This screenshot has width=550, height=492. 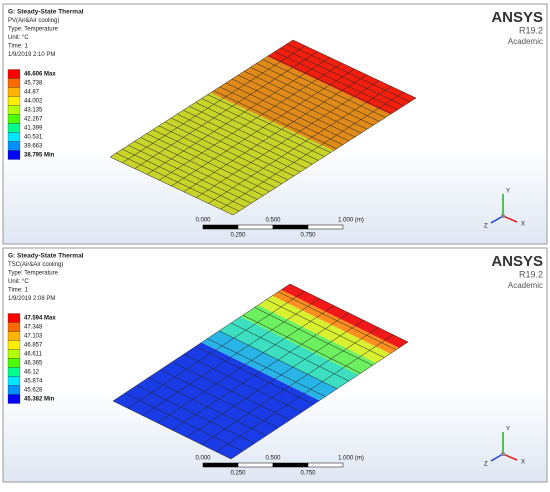 I want to click on legend-label: 45.874, so click(x=33, y=382).